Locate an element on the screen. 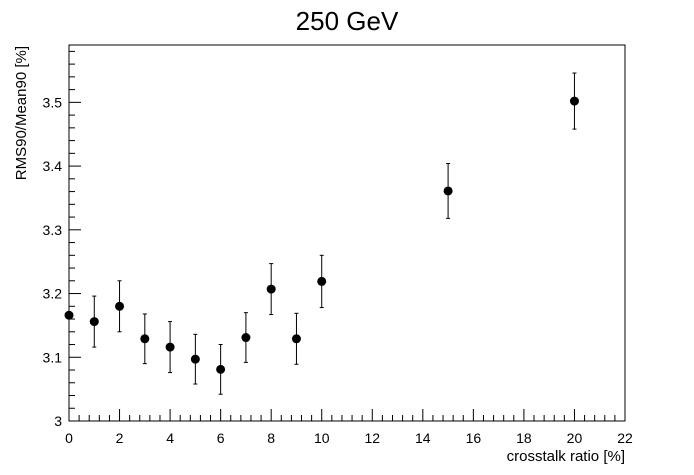  y-axis-label: RMS90/Mean90 [%] is located at coordinates (21, 113).